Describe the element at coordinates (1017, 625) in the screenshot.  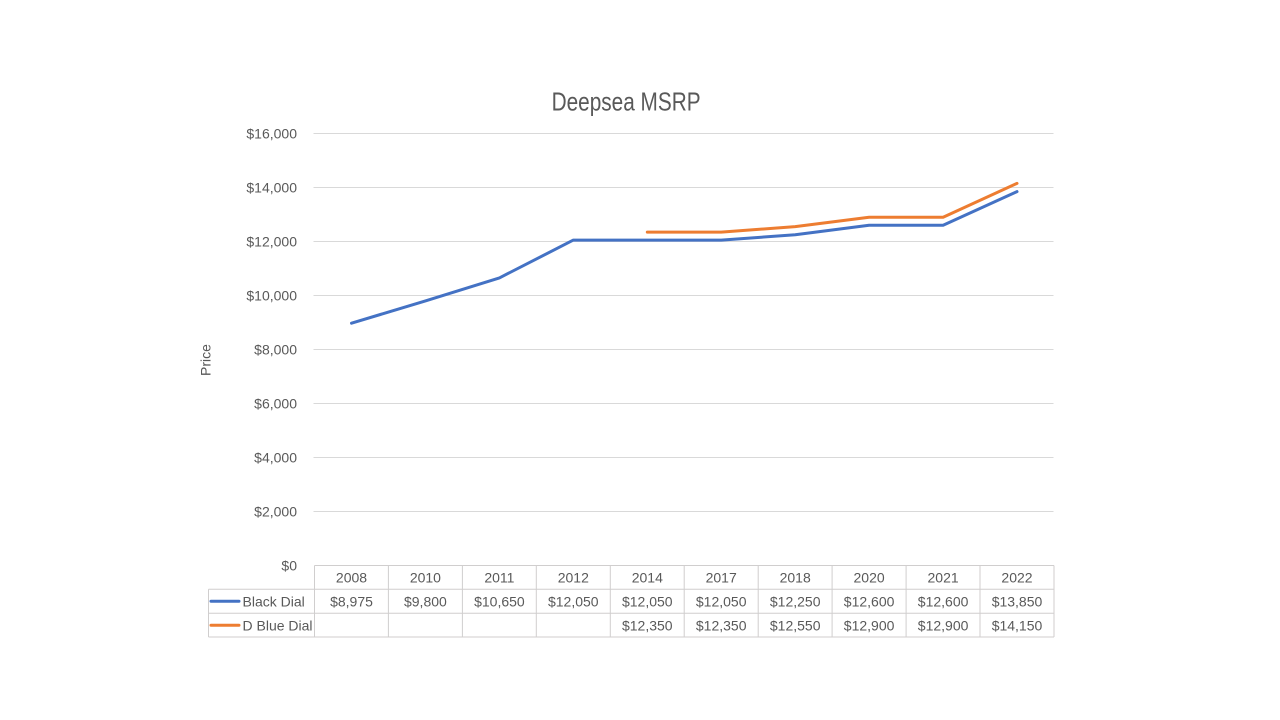
I see `svg-text: $14,150` at that location.